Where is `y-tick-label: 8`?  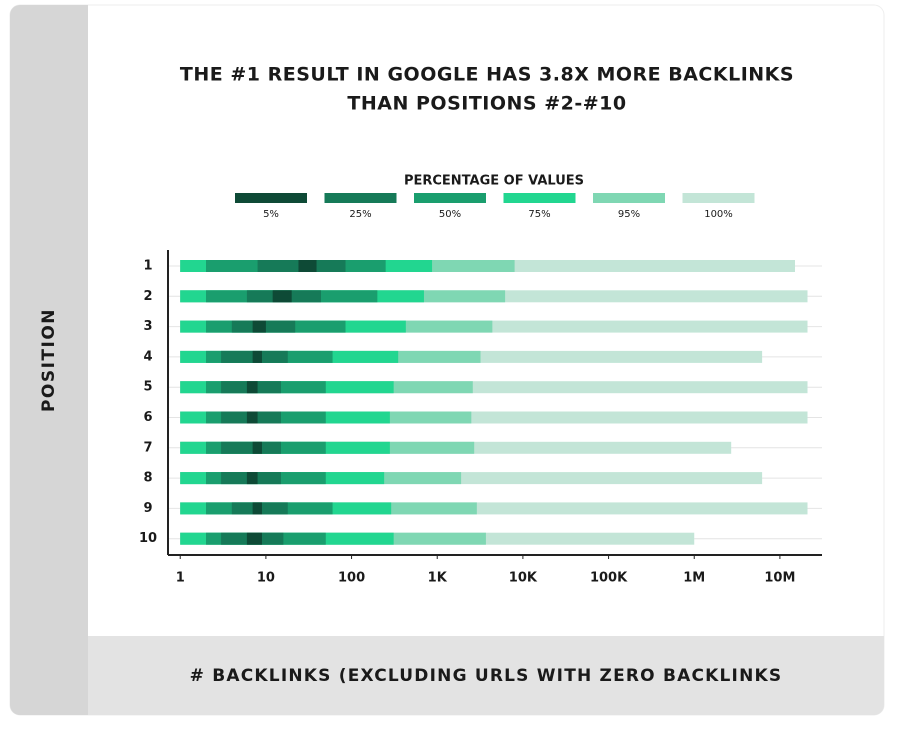
y-tick-label: 8 is located at coordinates (147, 478).